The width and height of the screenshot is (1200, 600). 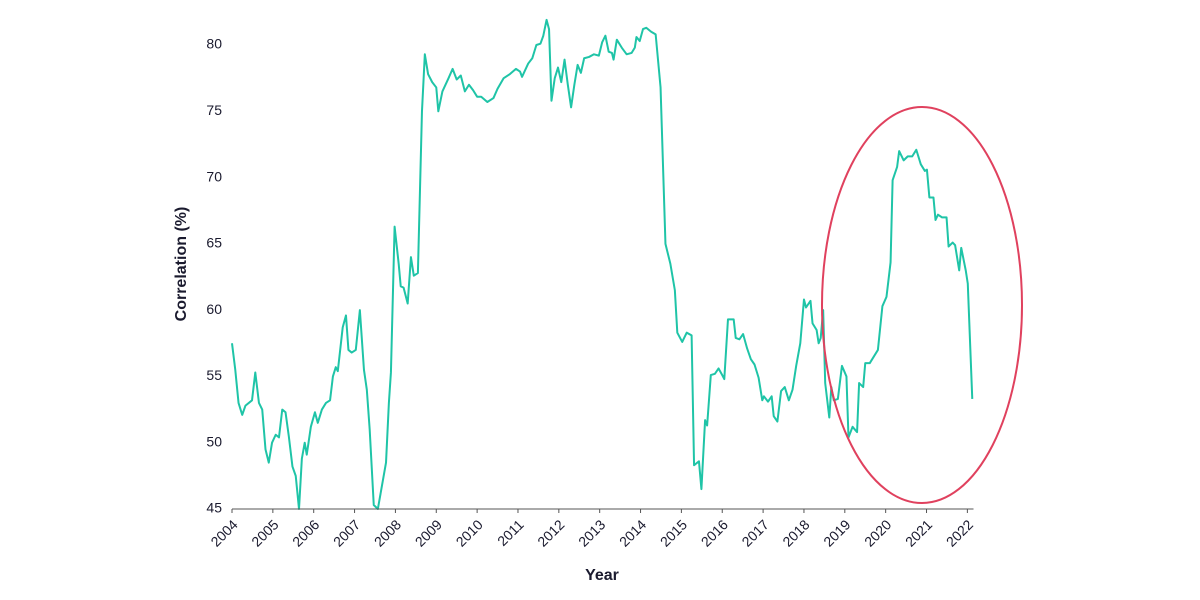 What do you see at coordinates (714, 532) in the screenshot?
I see `x-tick-label: 2016` at bounding box center [714, 532].